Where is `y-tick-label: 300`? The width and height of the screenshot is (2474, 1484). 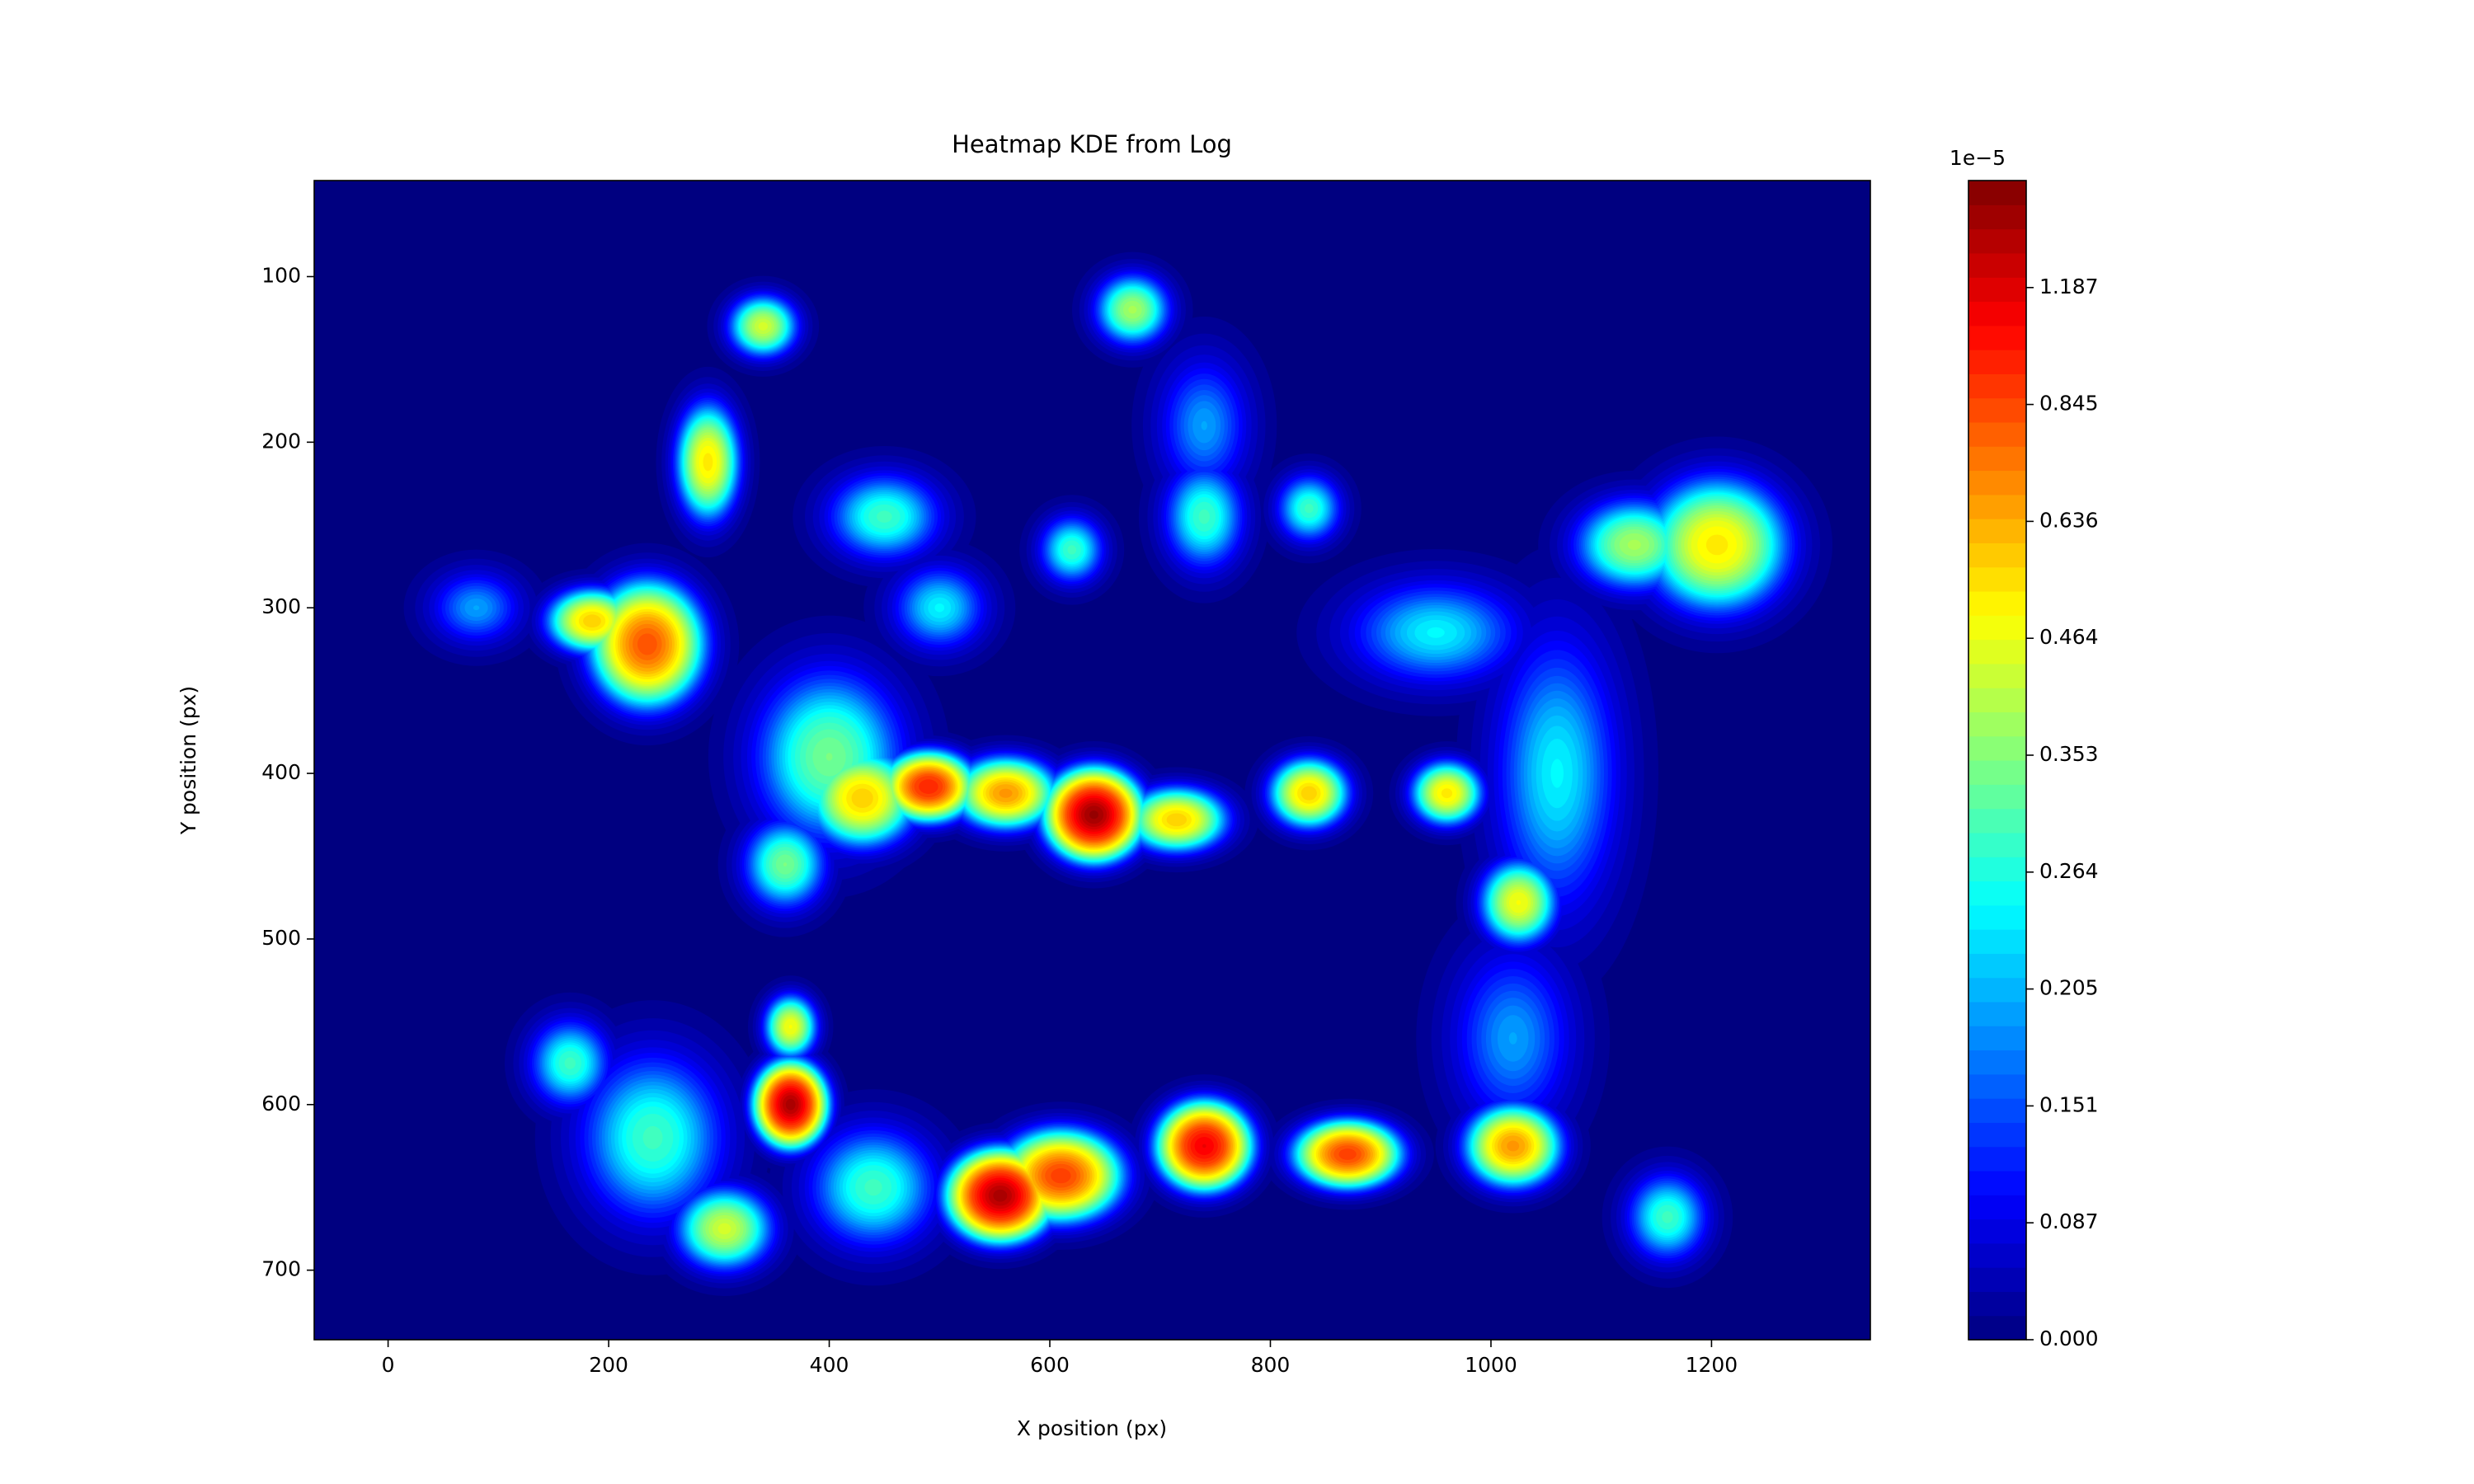 y-tick-label: 300 is located at coordinates (281, 606).